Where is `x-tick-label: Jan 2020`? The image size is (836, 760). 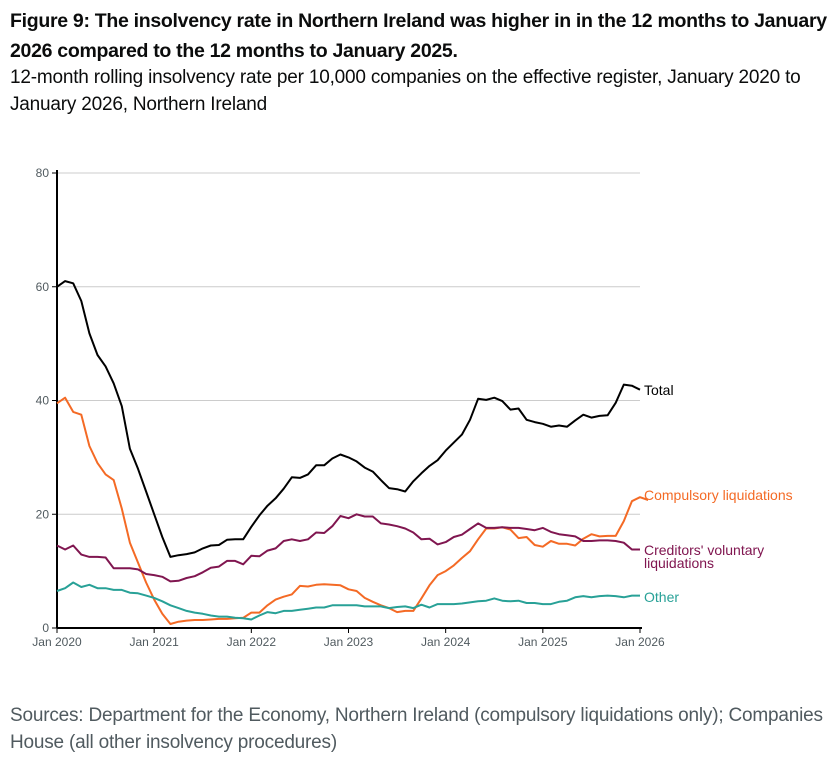
x-tick-label: Jan 2020 is located at coordinates (57, 642).